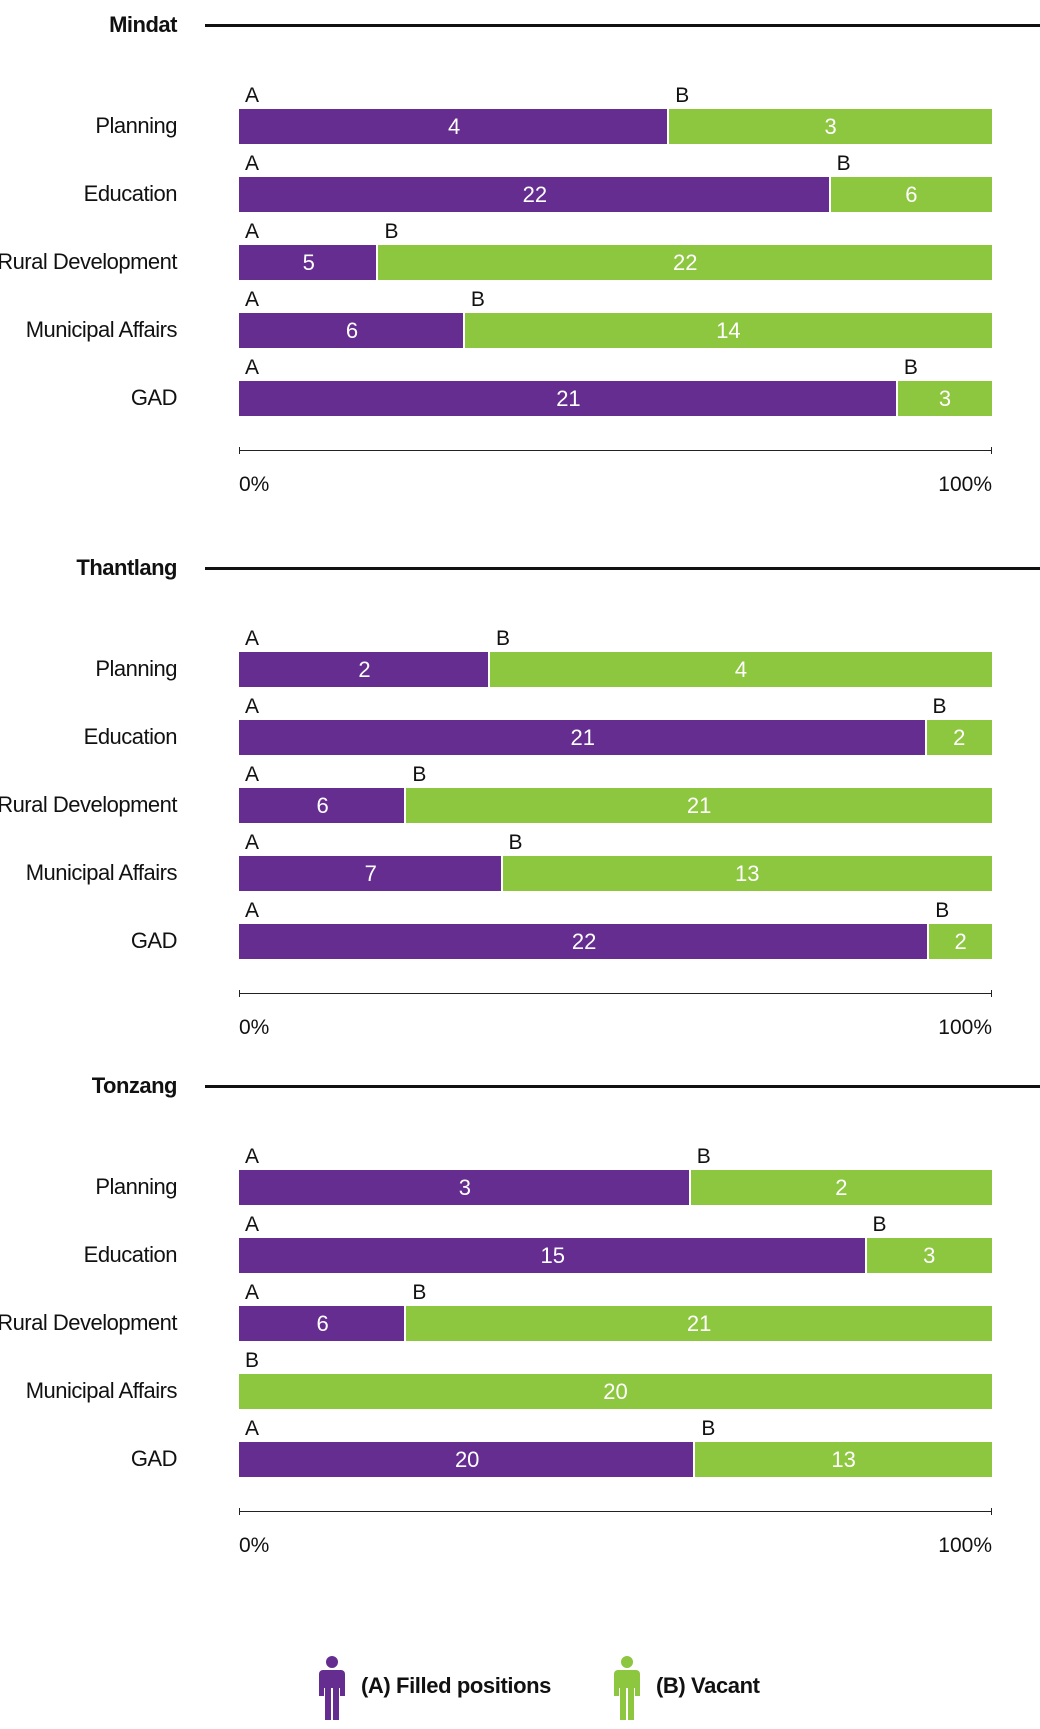 The image size is (1040, 1729). Describe the element at coordinates (134, 1085) in the screenshot. I see `panel-title: Tonzang` at that location.